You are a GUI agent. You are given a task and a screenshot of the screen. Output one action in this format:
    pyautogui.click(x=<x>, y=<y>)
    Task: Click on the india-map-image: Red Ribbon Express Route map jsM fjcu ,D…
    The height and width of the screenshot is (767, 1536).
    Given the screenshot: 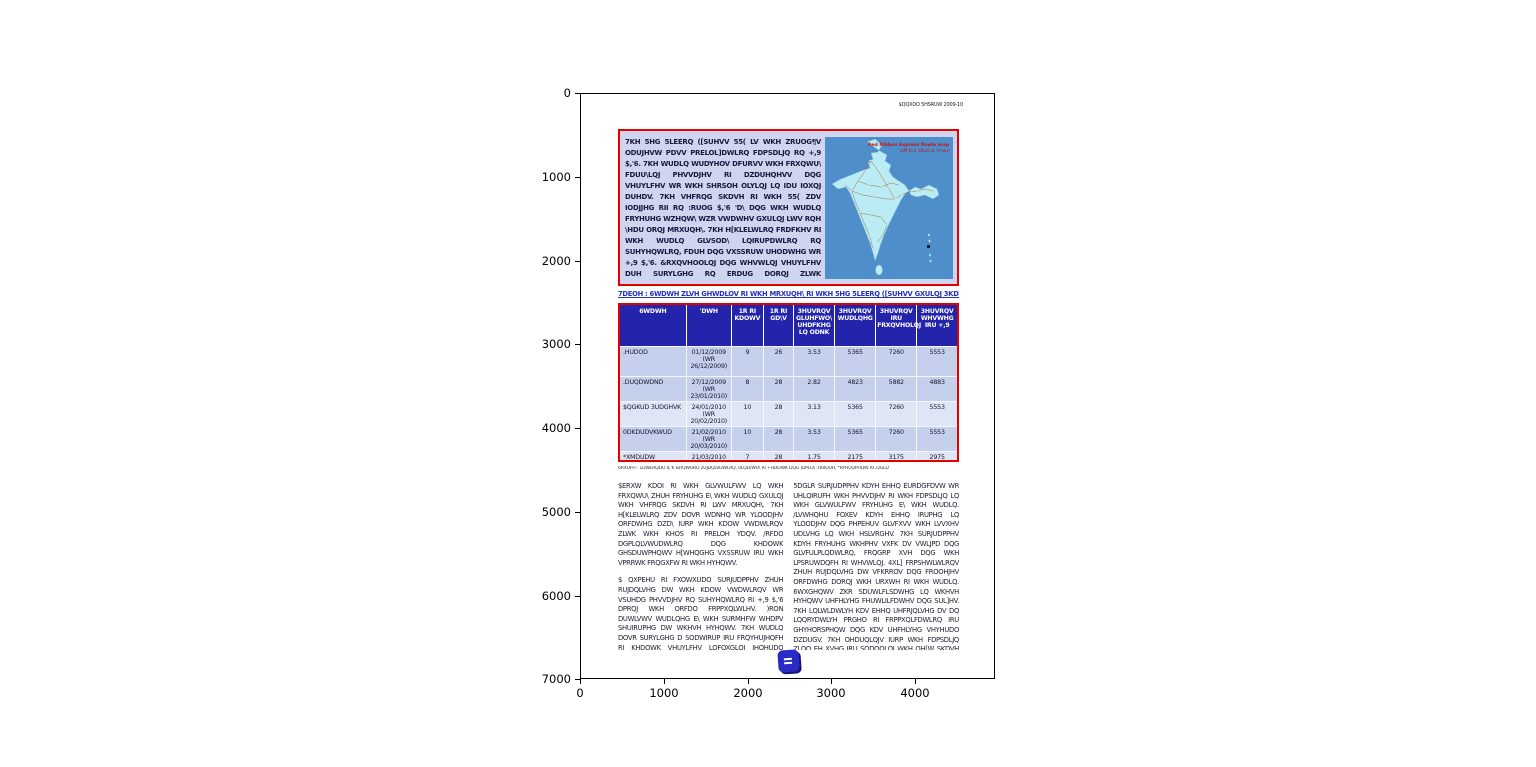 What is the action you would take?
    pyautogui.click(x=889, y=208)
    